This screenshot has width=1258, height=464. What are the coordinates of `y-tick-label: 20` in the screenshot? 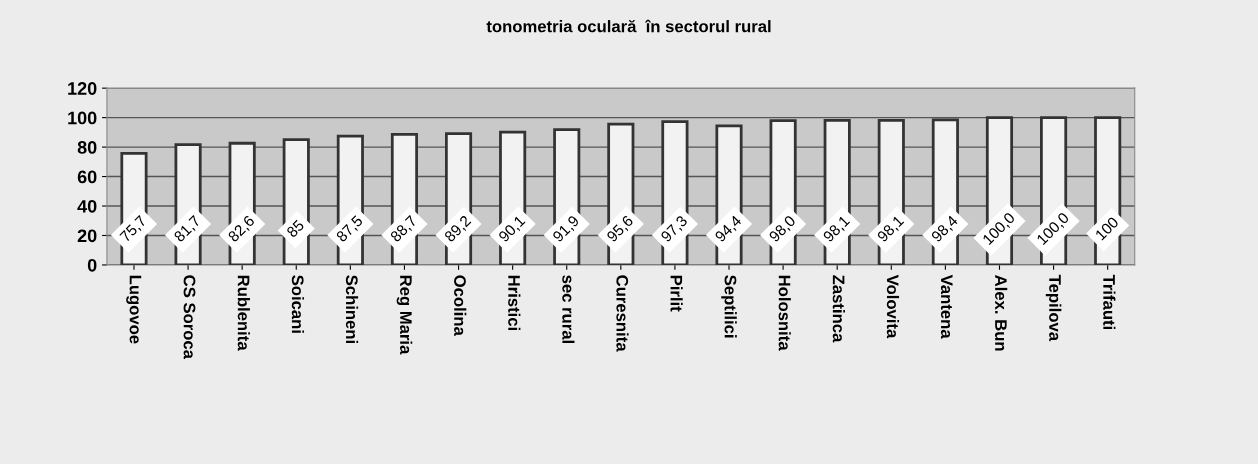 It's located at (87, 236).